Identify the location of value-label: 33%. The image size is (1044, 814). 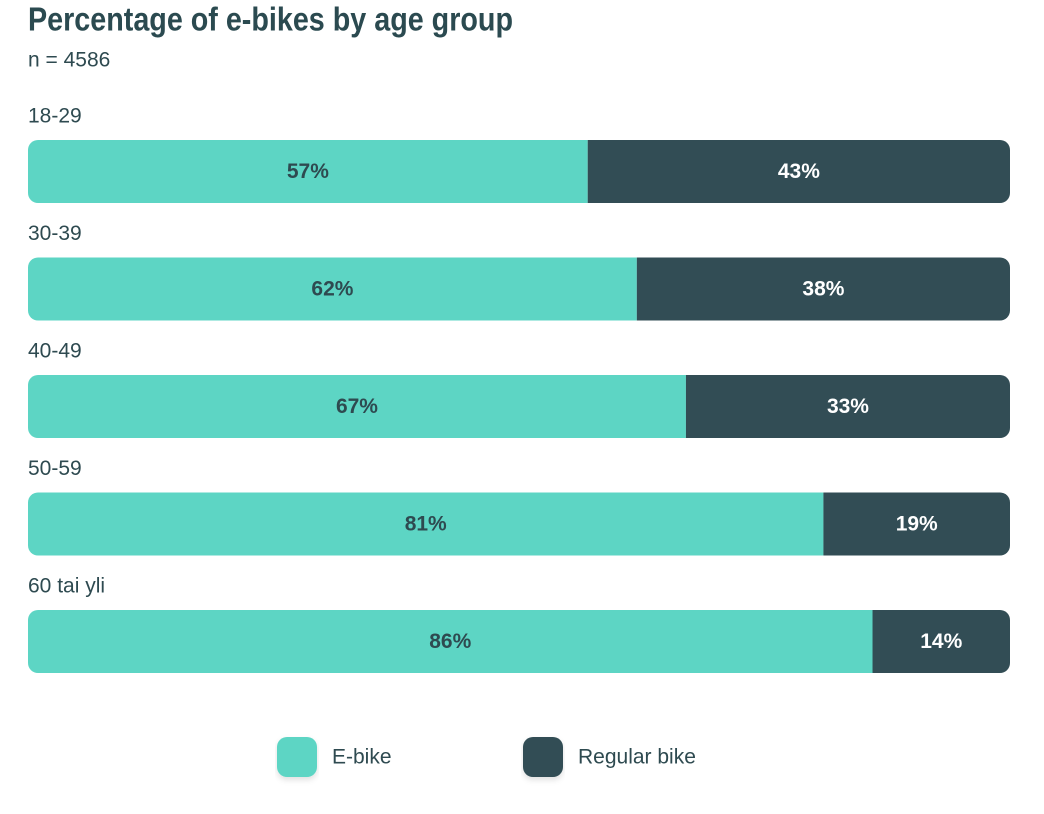
(848, 406).